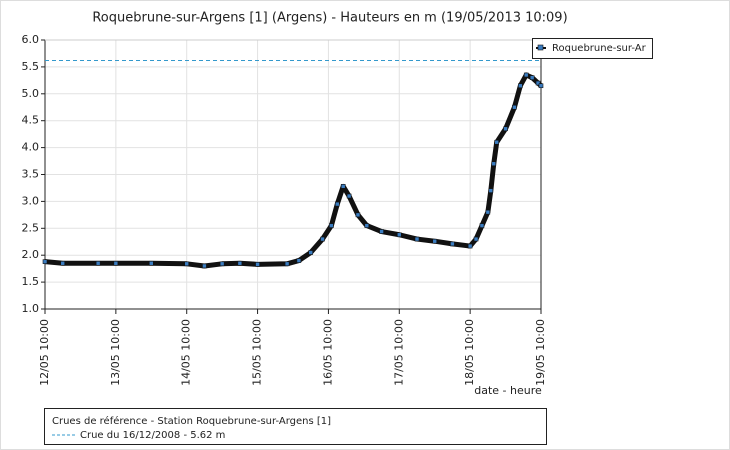 This screenshot has height=450, width=730. Describe the element at coordinates (31, 120) in the screenshot. I see `y-tick-label: 4.5` at that location.